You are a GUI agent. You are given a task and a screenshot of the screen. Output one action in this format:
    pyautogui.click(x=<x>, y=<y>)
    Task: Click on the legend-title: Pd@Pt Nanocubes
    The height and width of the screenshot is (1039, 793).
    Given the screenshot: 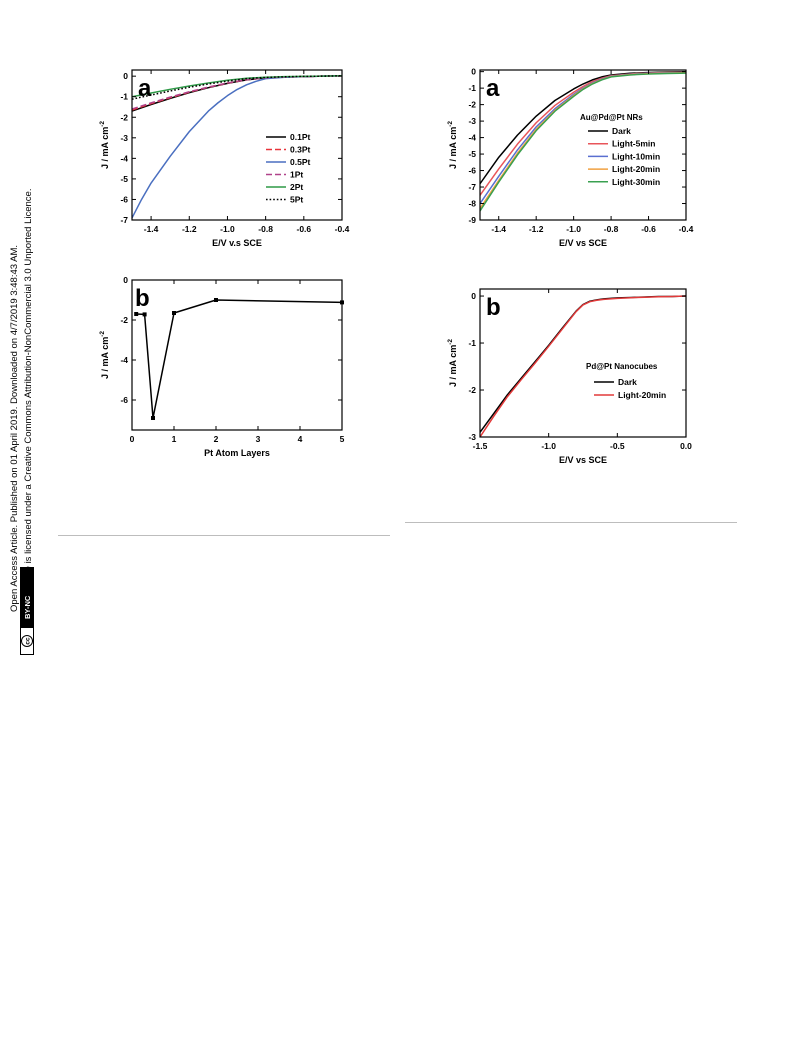 What is the action you would take?
    pyautogui.click(x=622, y=366)
    